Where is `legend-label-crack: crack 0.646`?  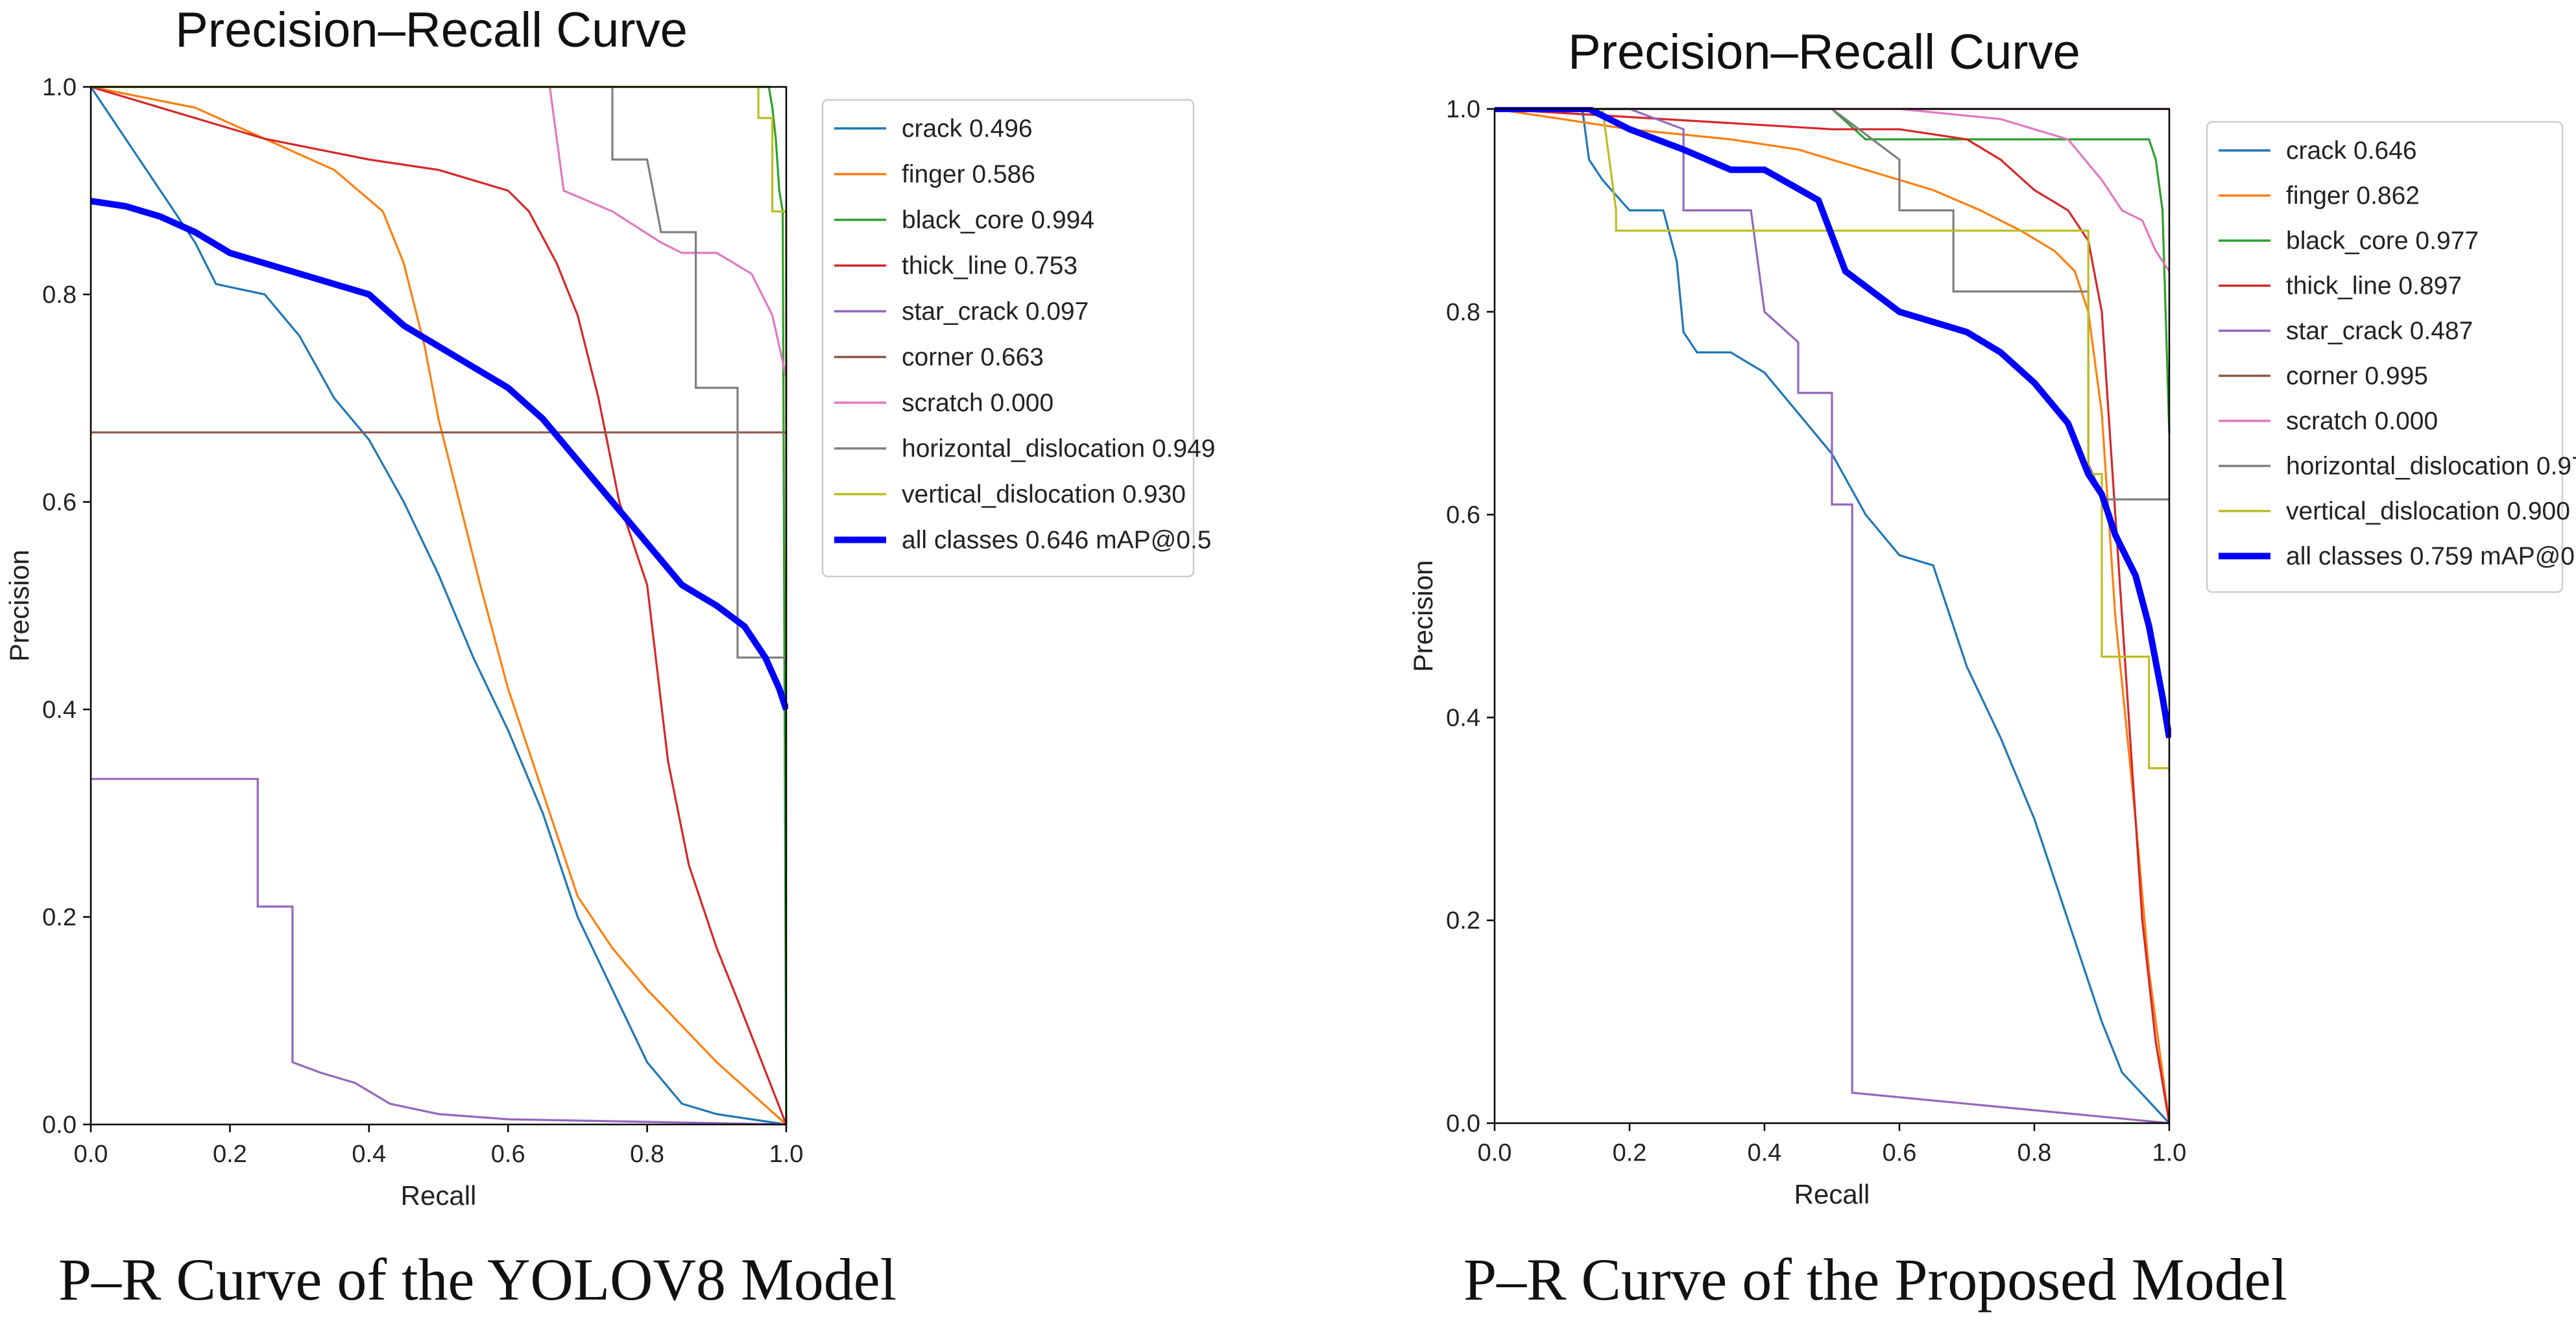 legend-label-crack: crack 0.646 is located at coordinates (2351, 151).